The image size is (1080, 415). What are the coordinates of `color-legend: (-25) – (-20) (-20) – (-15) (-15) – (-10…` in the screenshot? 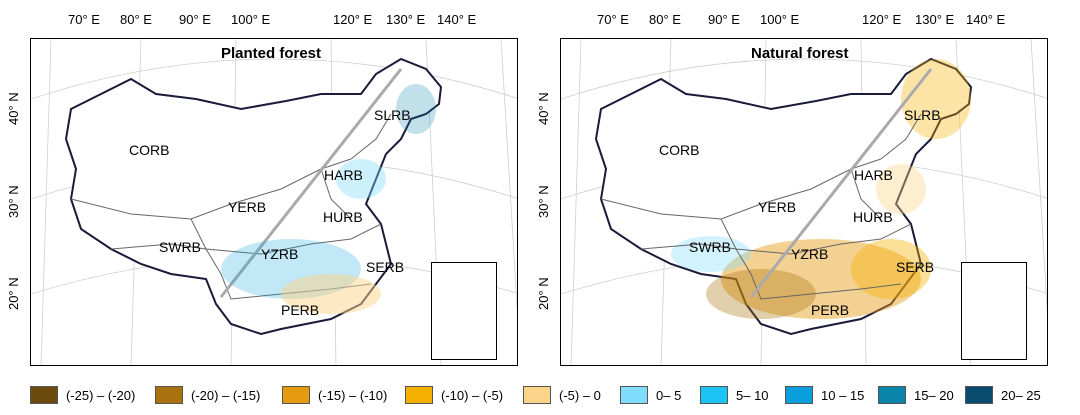 It's located at (540, 397).